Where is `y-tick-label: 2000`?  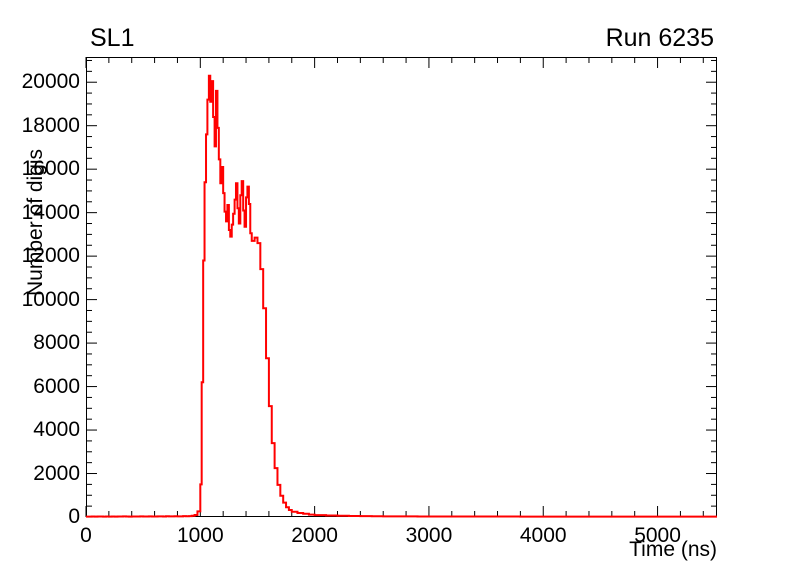 y-tick-label: 2000 is located at coordinates (56, 473).